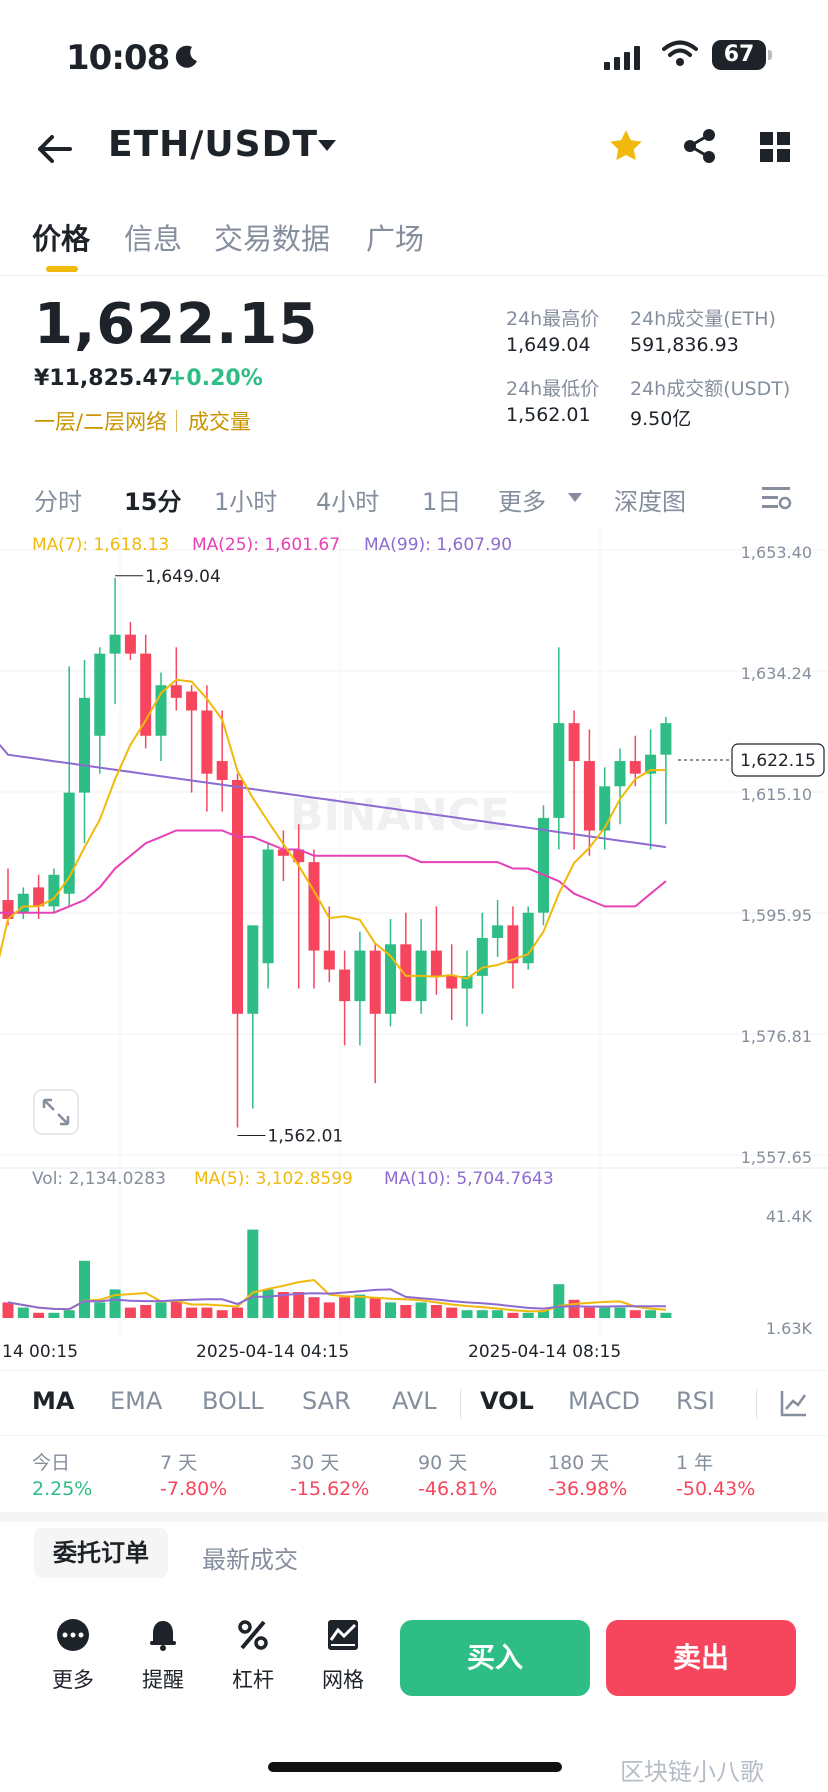 The height and width of the screenshot is (1792, 828). Describe the element at coordinates (54, 149) in the screenshot. I see `back-arrow-icon` at that location.